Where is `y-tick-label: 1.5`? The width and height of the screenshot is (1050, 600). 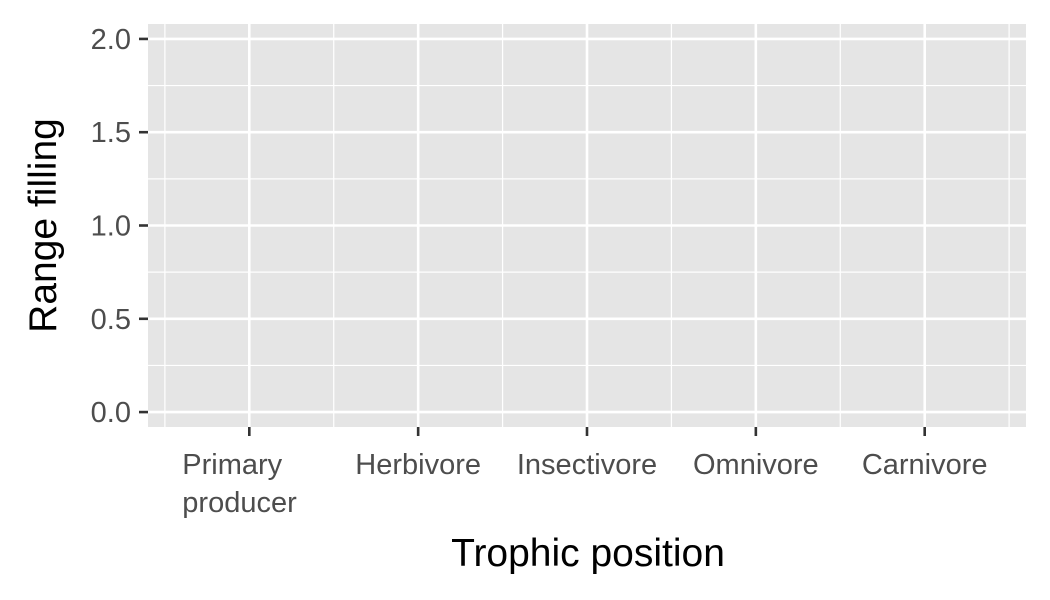 y-tick-label: 1.5 is located at coordinates (111, 133).